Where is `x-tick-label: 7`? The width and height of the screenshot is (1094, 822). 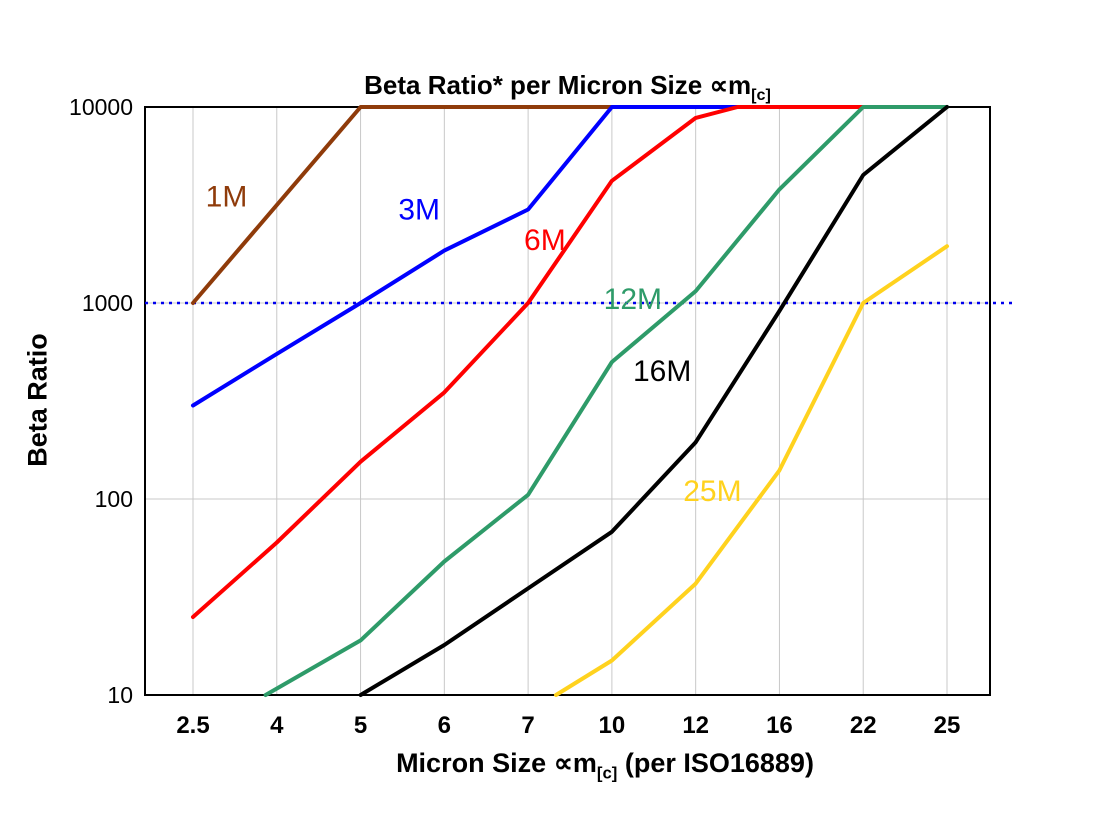 x-tick-label: 7 is located at coordinates (527, 725).